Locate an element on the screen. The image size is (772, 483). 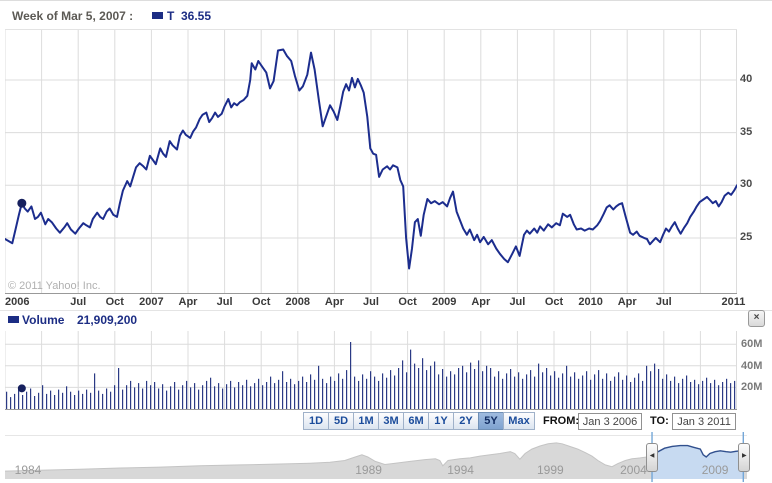
close-volume-pane-button: × is located at coordinates (756, 318).